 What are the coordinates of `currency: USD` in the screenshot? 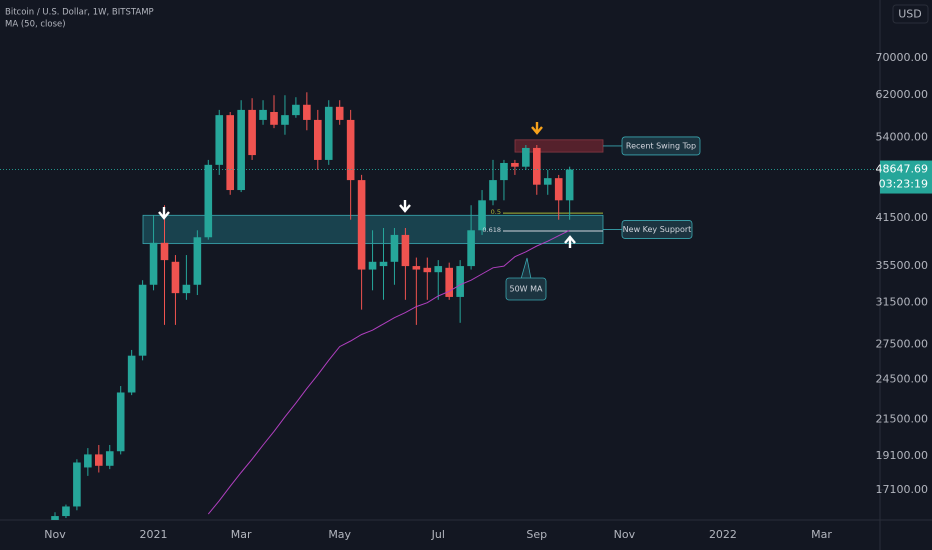 It's located at (910, 14).